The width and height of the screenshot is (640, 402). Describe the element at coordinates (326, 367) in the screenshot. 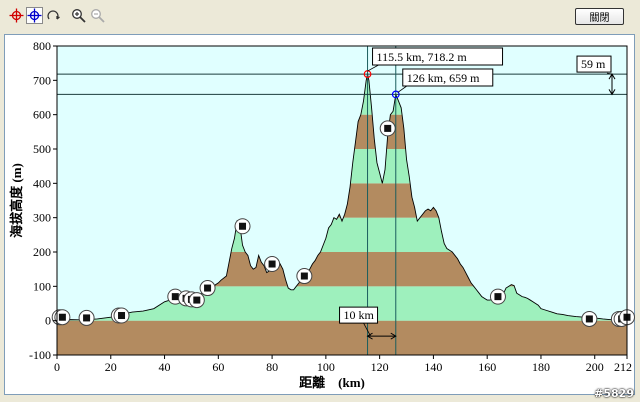

I see `x-tick-label: 100` at that location.